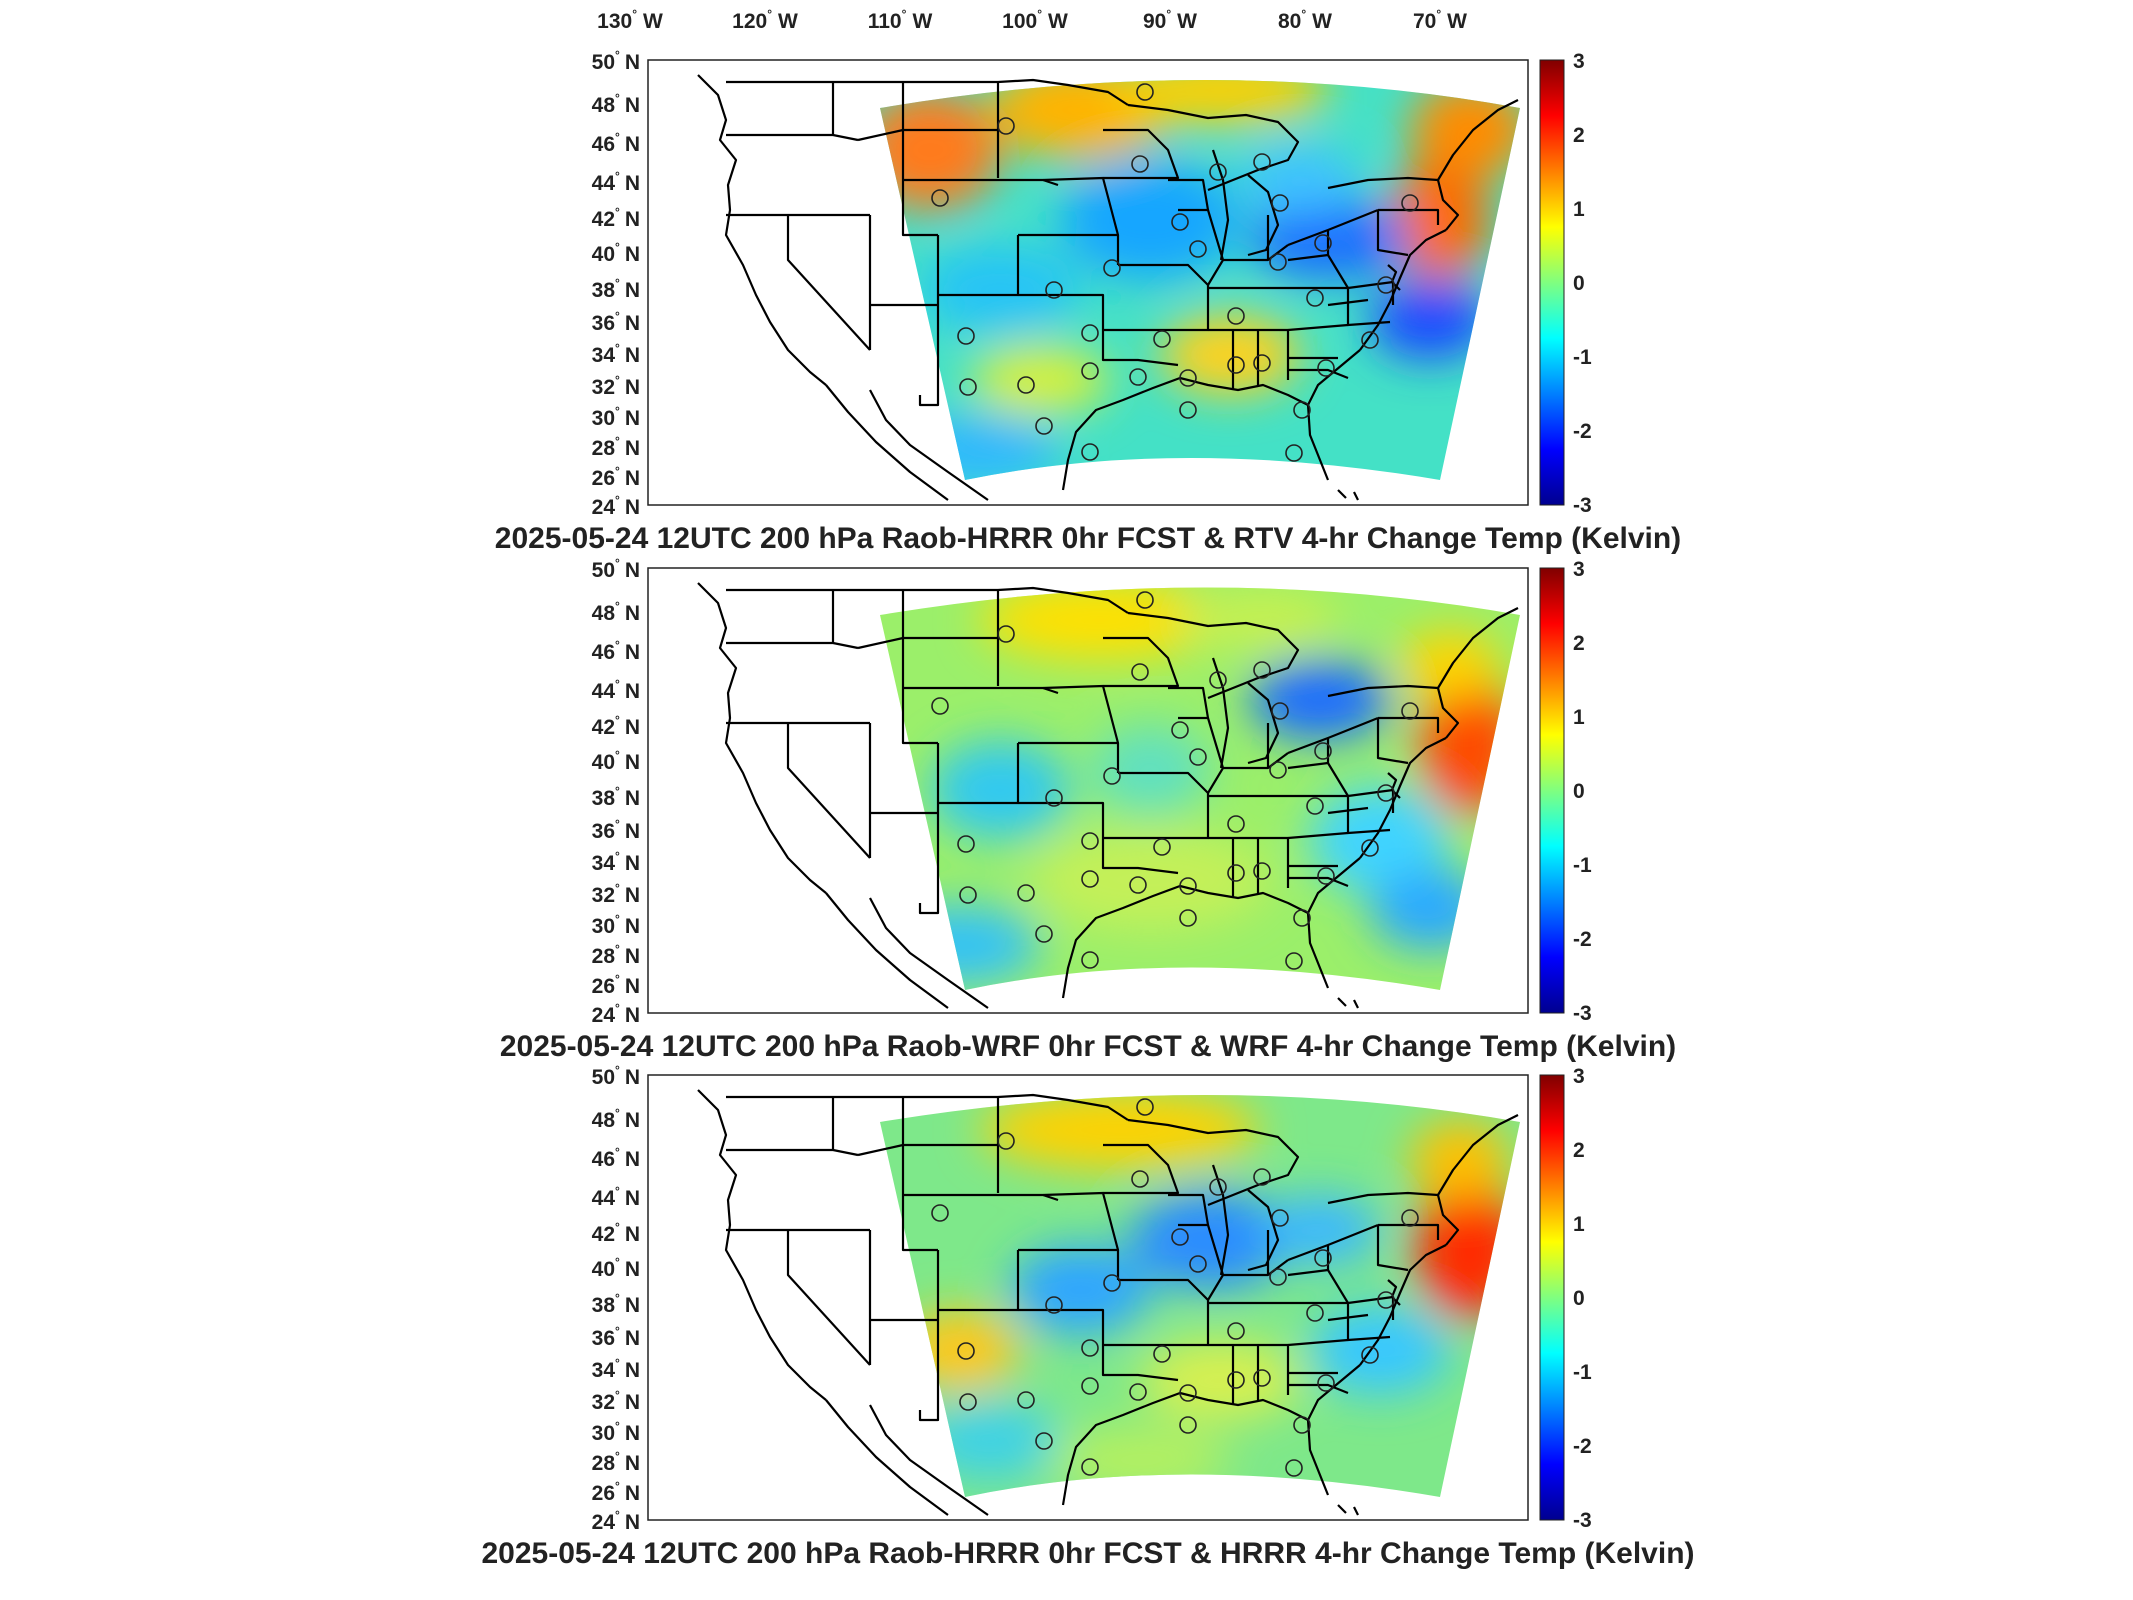  I want to click on lon-label-90: 90° W, so click(1170, 20).